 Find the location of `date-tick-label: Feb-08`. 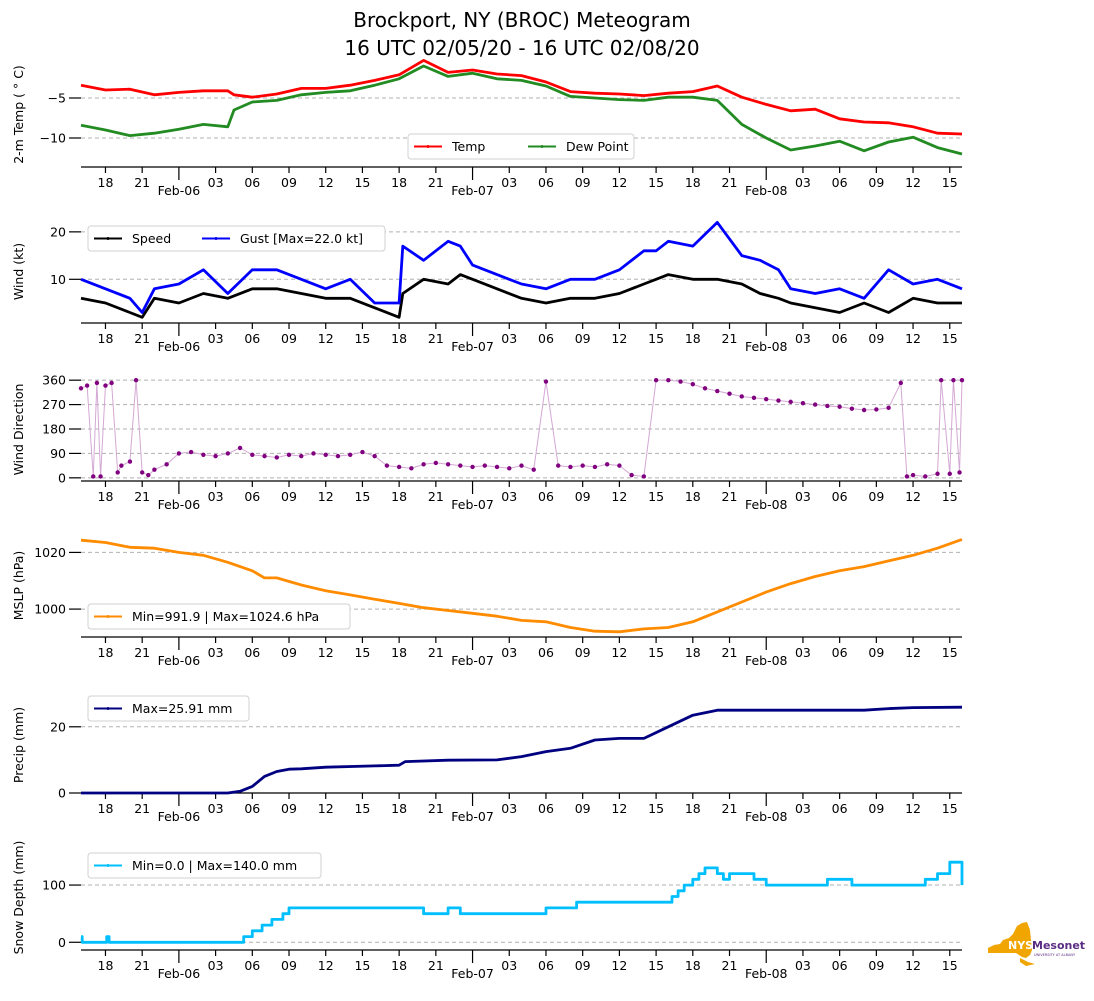

date-tick-label: Feb-08 is located at coordinates (766, 816).